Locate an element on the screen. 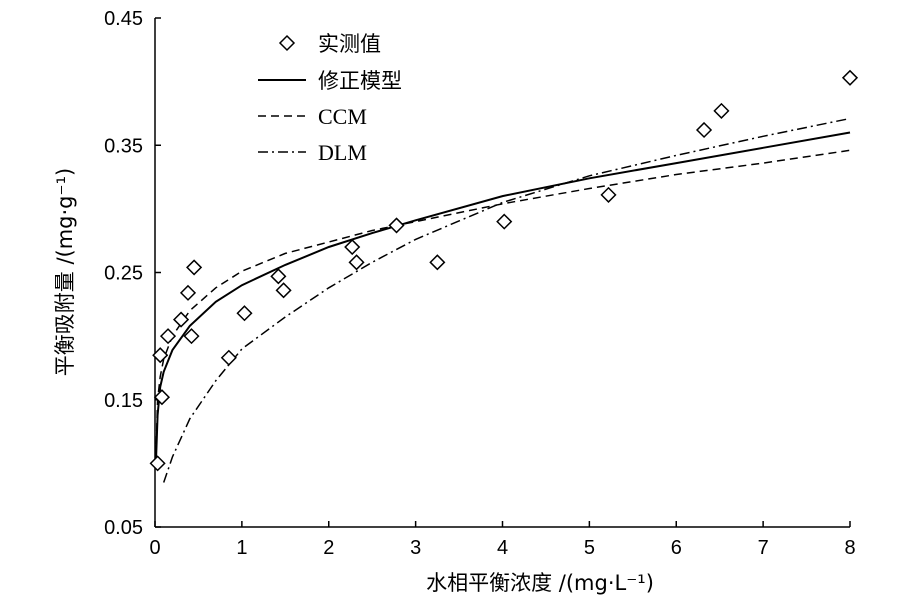  legend-label-dlm: DLM is located at coordinates (342, 152).